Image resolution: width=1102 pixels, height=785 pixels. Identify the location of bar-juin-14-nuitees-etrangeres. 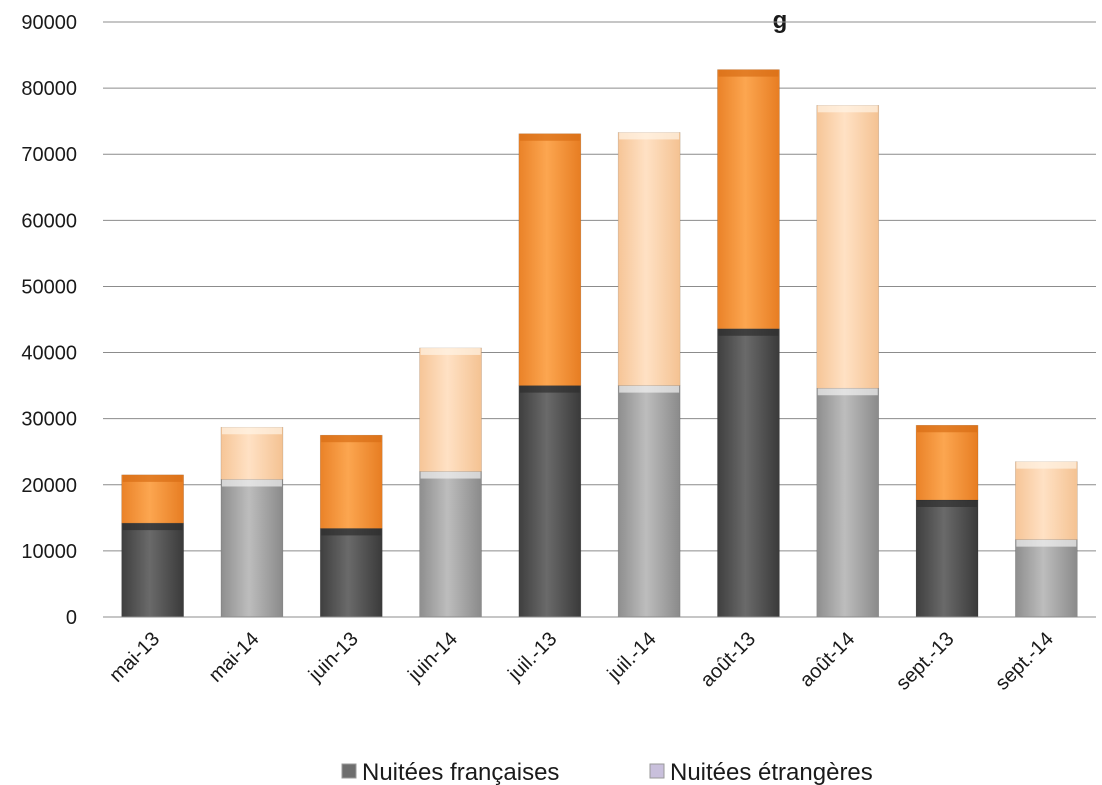
(450, 409).